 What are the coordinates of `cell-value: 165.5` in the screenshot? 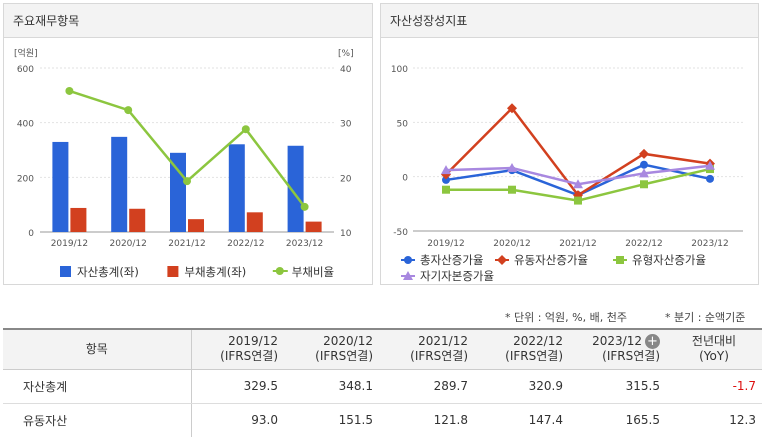 It's located at (617, 420).